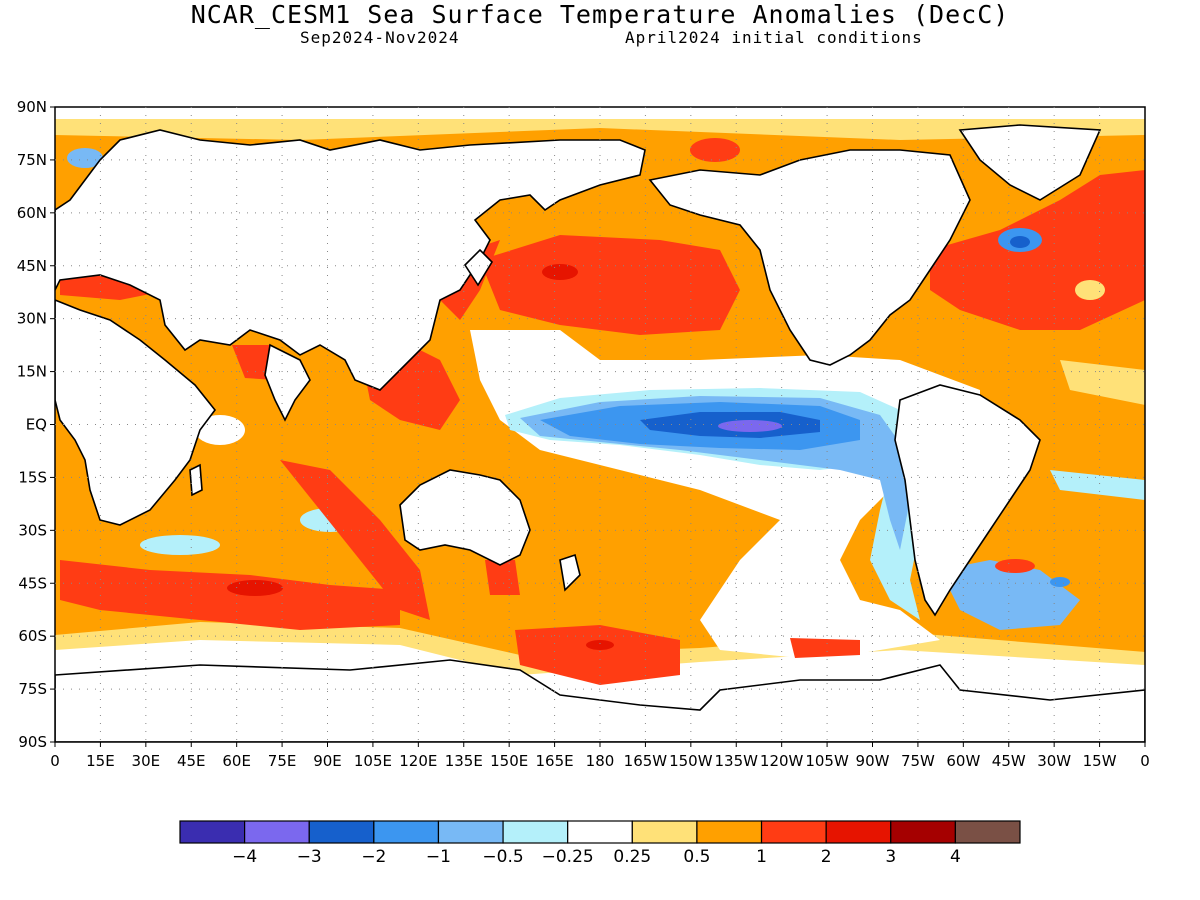 The height and width of the screenshot is (900, 1200). I want to click on lat-label: 75N, so click(32, 160).